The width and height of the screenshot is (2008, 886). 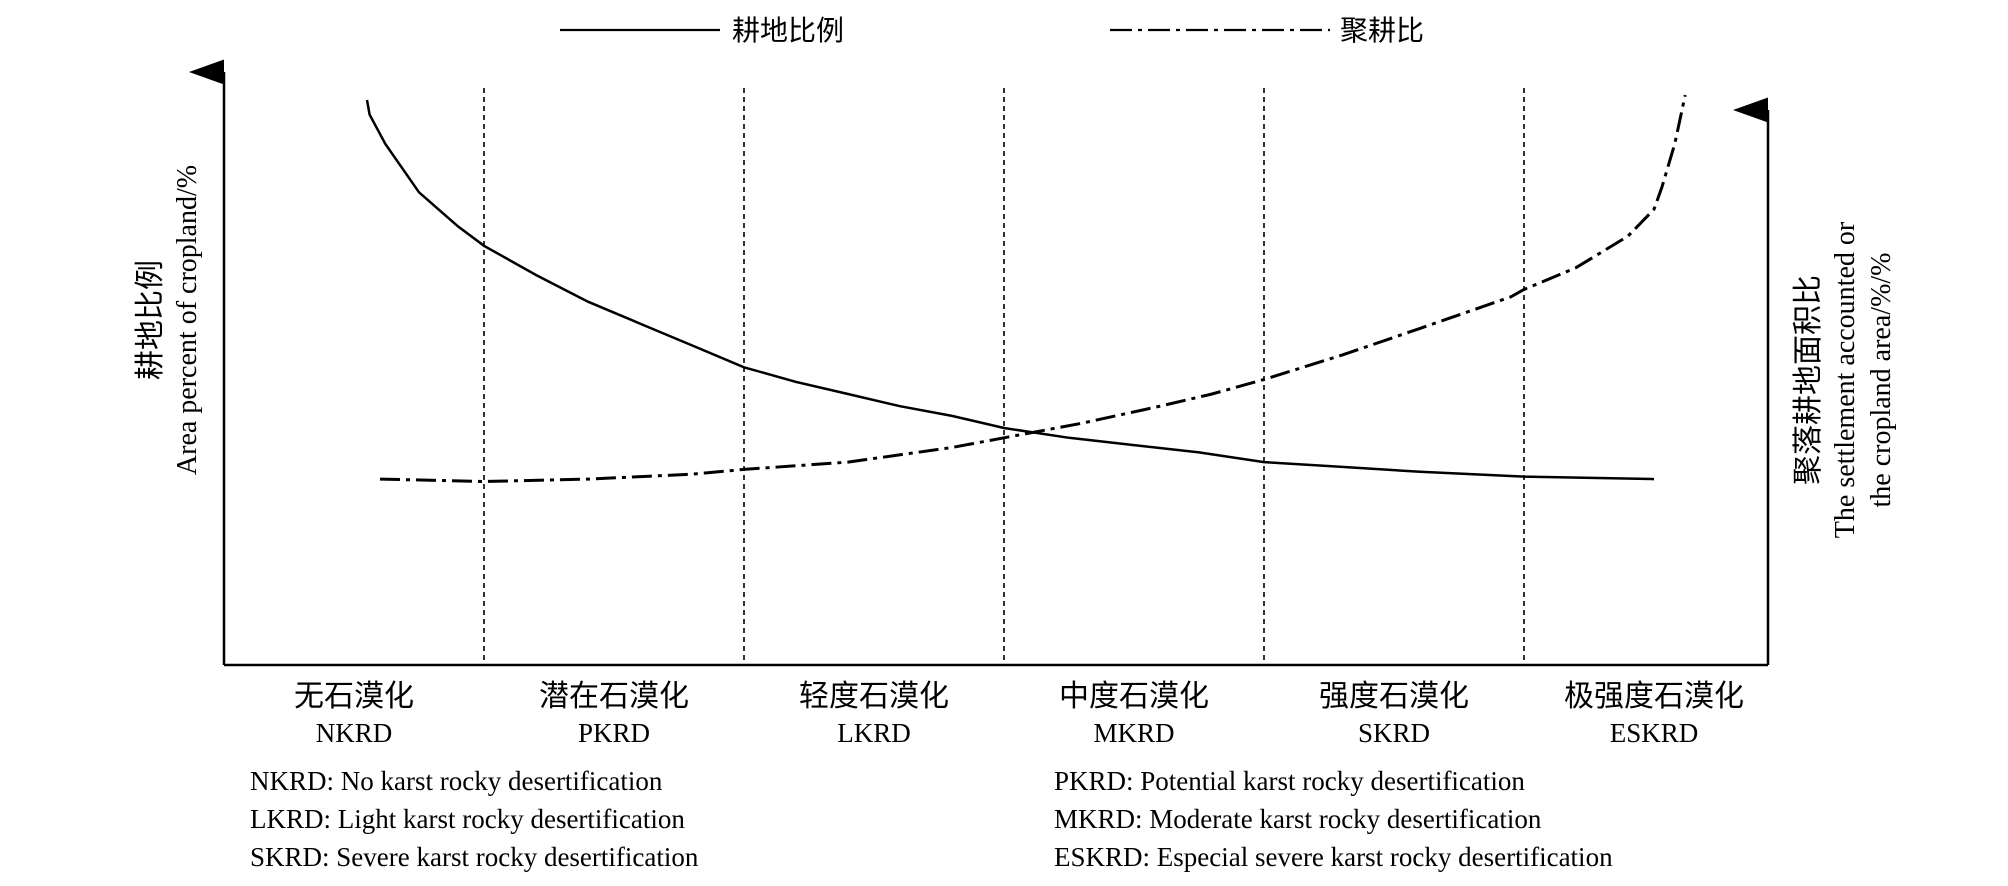 What do you see at coordinates (474, 857) in the screenshot?
I see `note-skrd: SKRD: Severe karst rocky desertification` at bounding box center [474, 857].